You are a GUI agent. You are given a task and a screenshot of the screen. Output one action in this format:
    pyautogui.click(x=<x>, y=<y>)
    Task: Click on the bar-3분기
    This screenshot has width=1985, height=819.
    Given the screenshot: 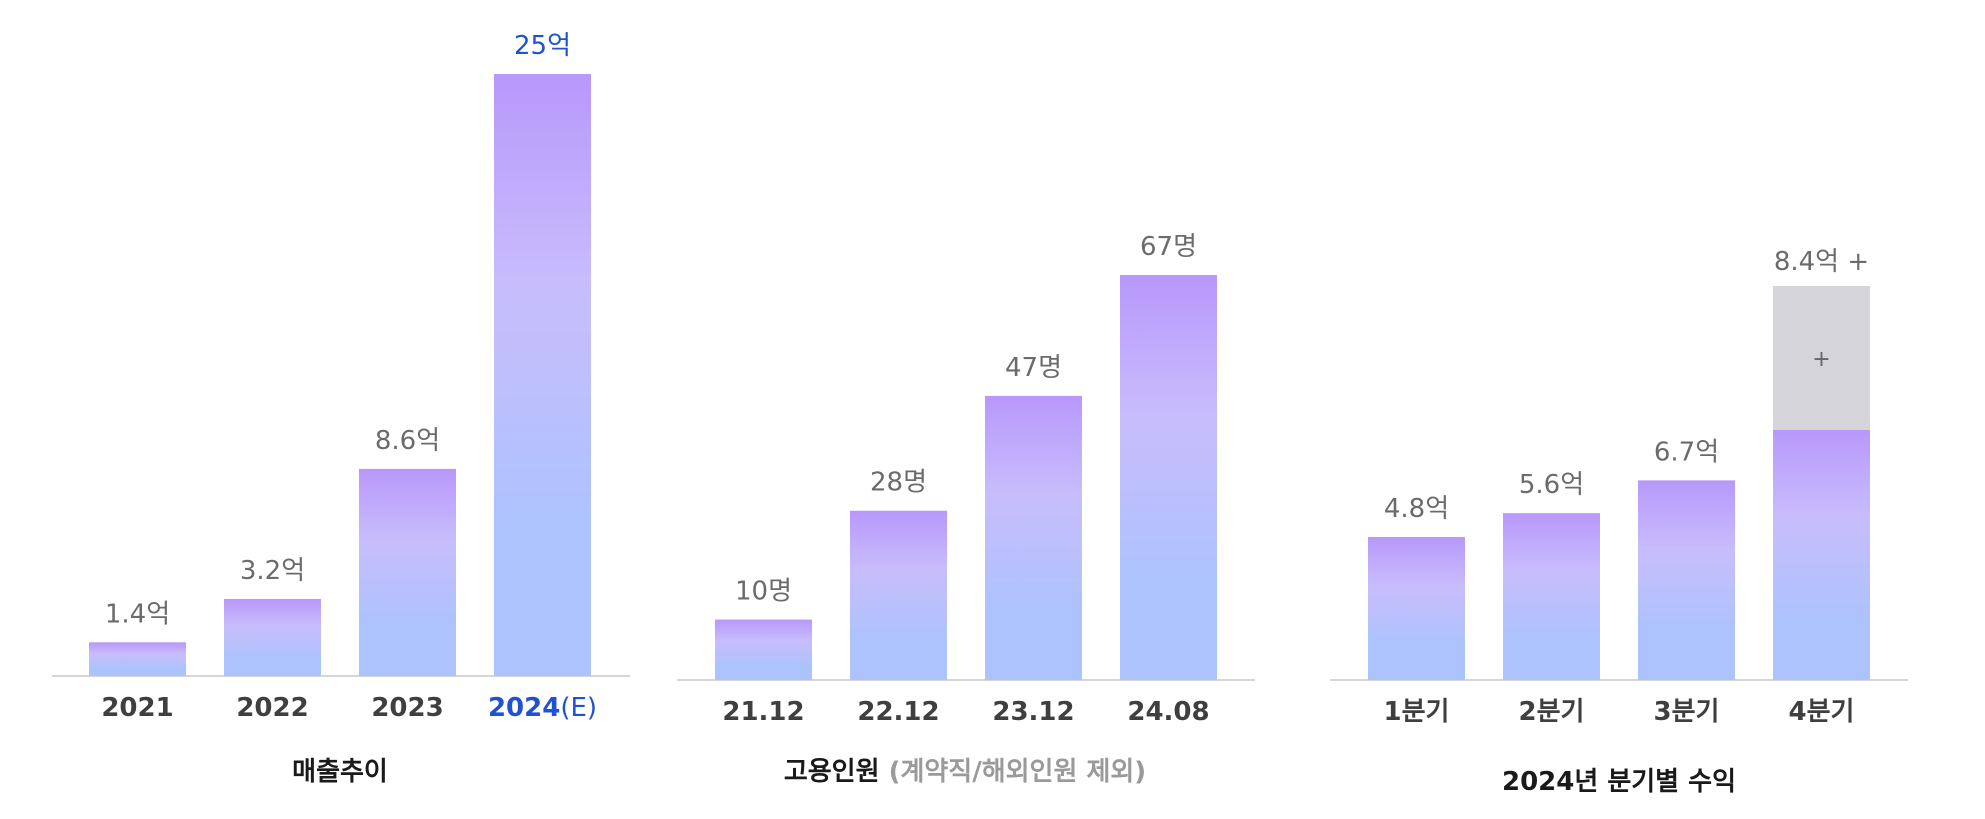 What is the action you would take?
    pyautogui.click(x=1686, y=580)
    